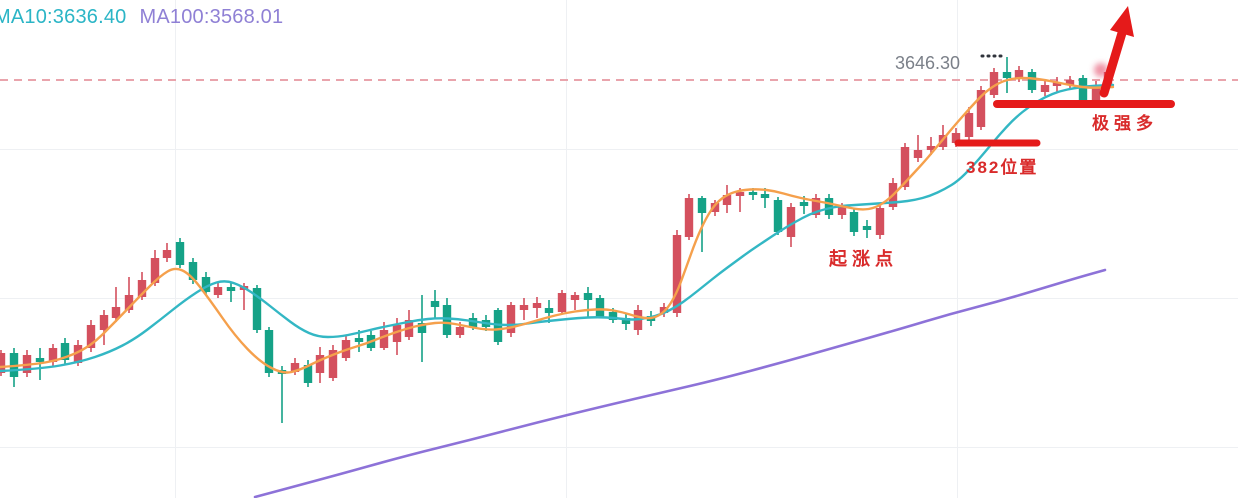  I want to click on last-price-label: 3646.30, so click(928, 63).